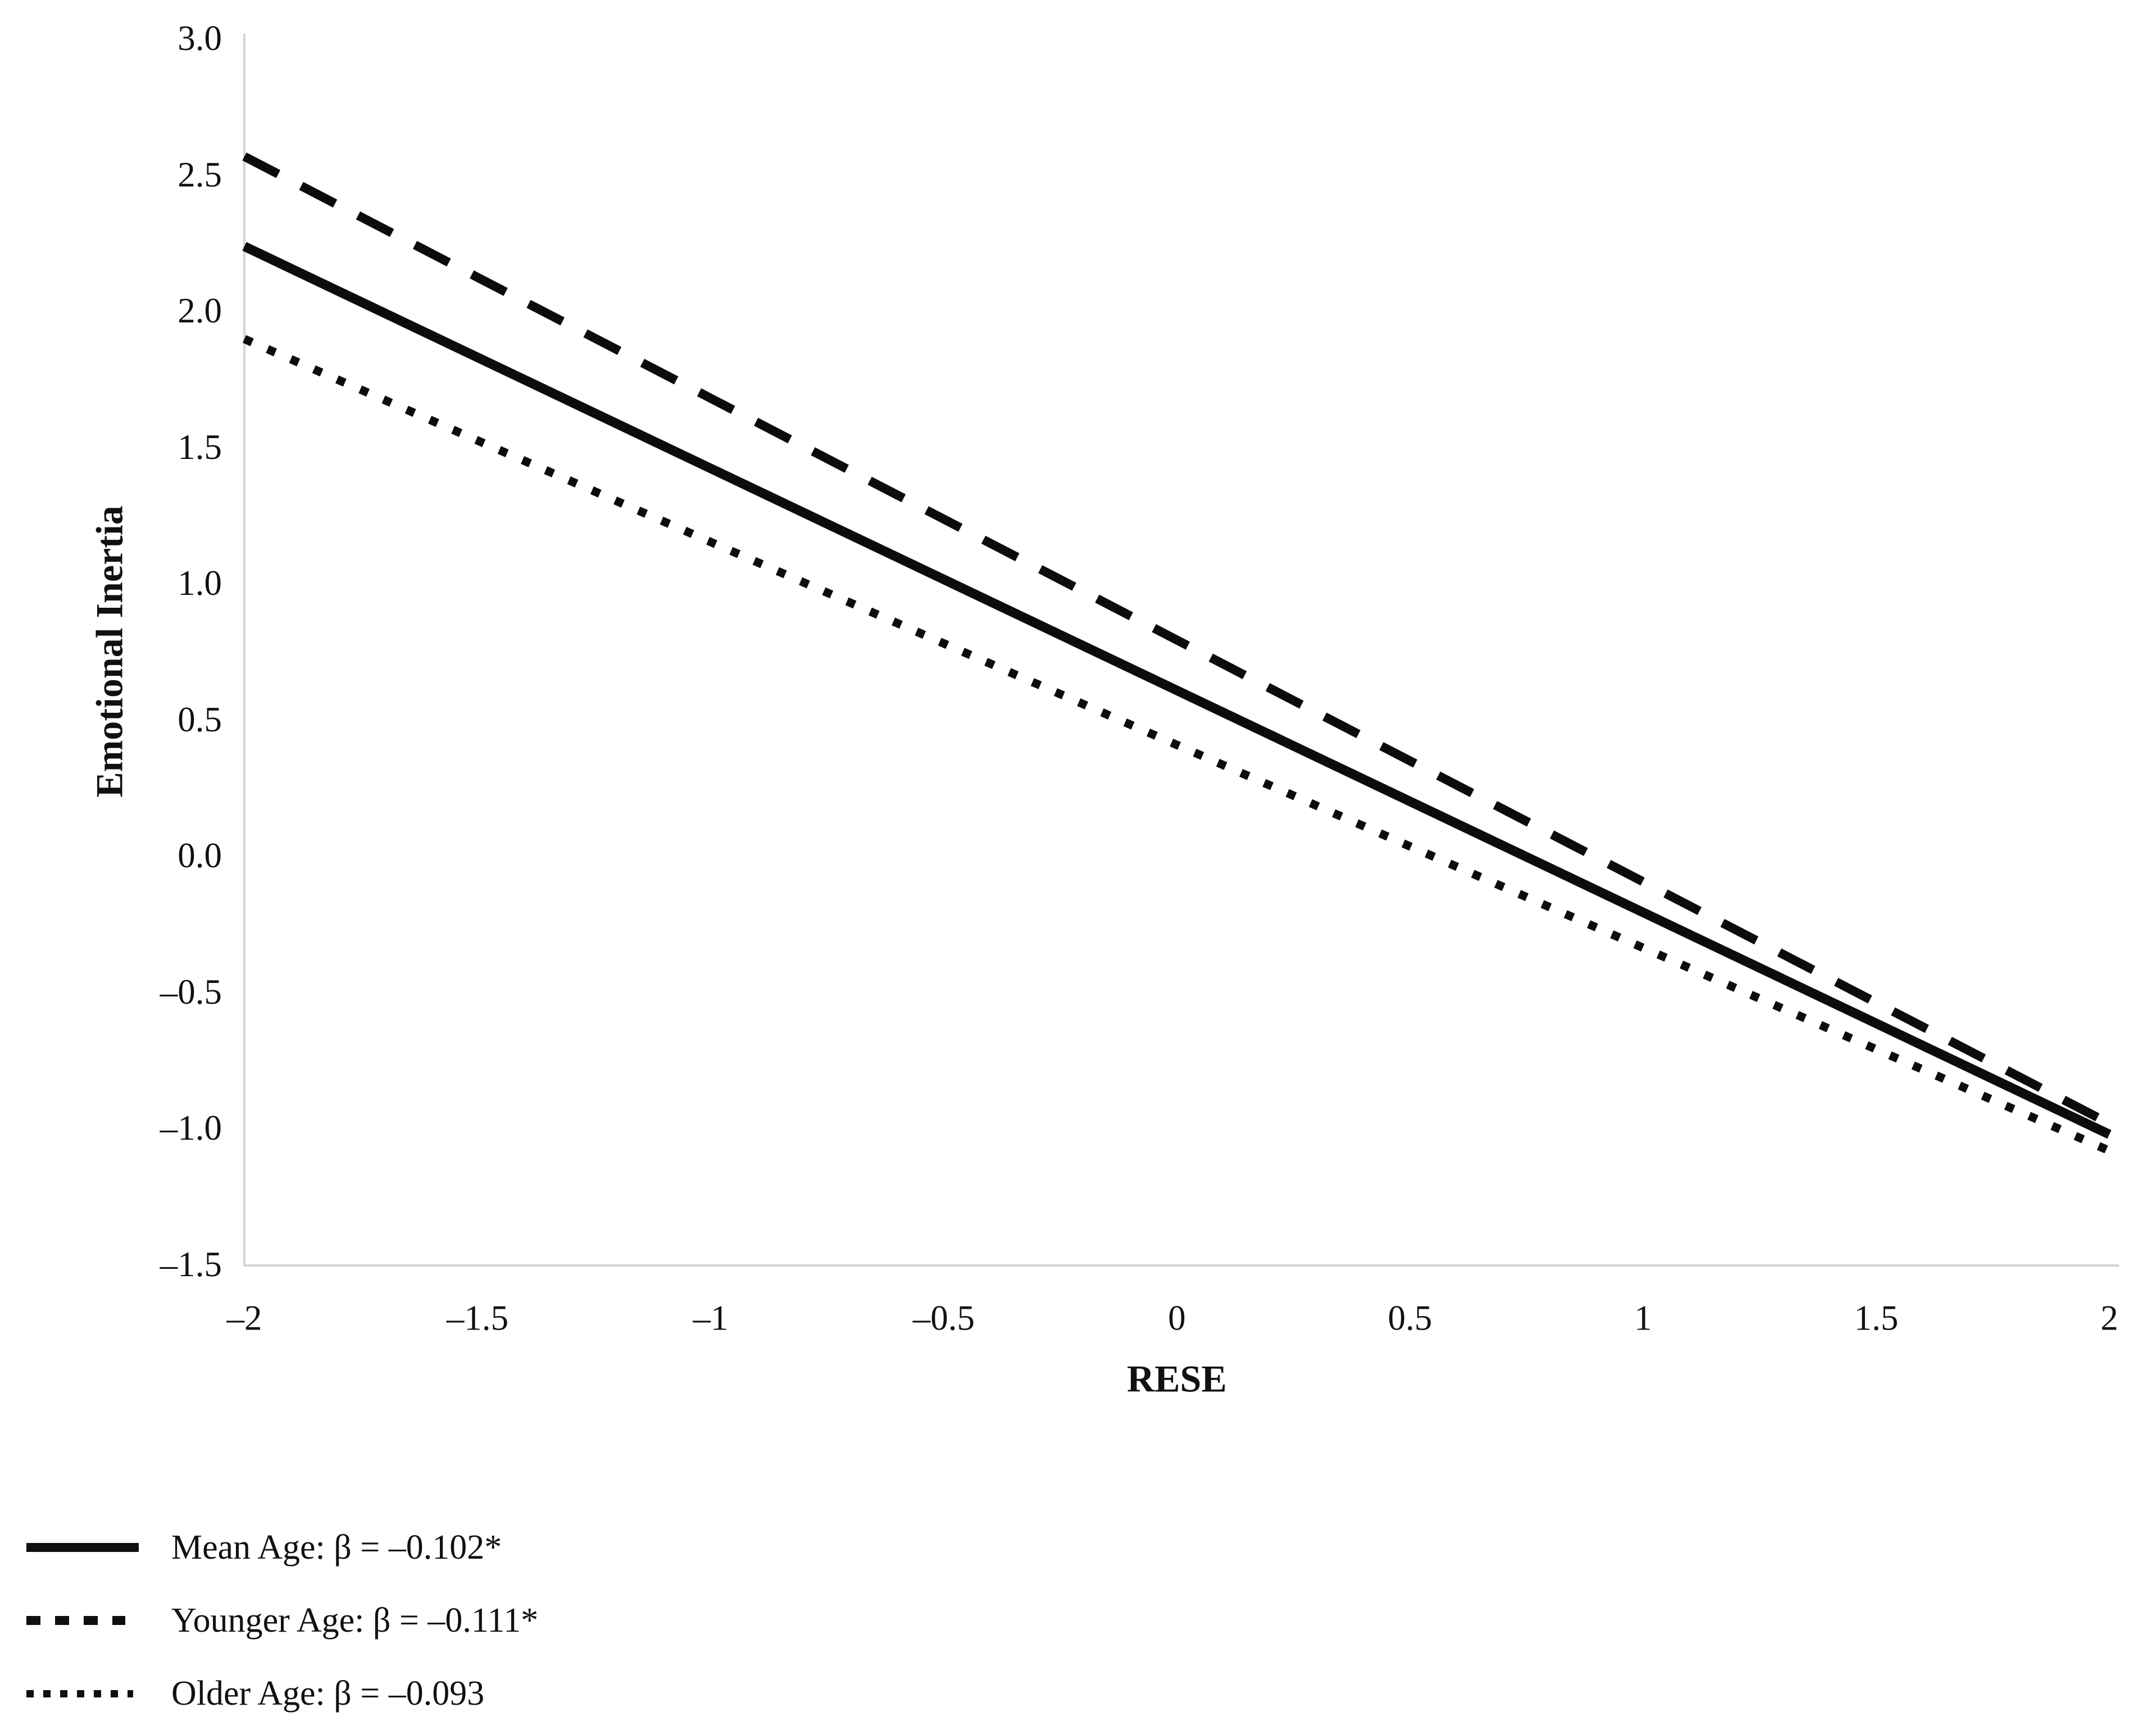  I want to click on y-tick-label: 2.0, so click(200, 311).